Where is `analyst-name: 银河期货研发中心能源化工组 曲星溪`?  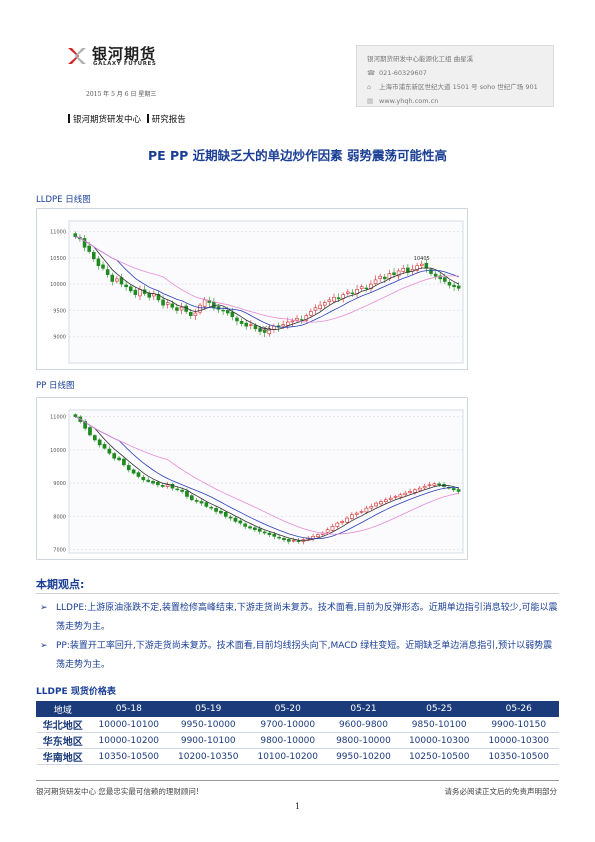 analyst-name: 银河期货研发中心能源化工组 曲星溪 is located at coordinates (420, 59).